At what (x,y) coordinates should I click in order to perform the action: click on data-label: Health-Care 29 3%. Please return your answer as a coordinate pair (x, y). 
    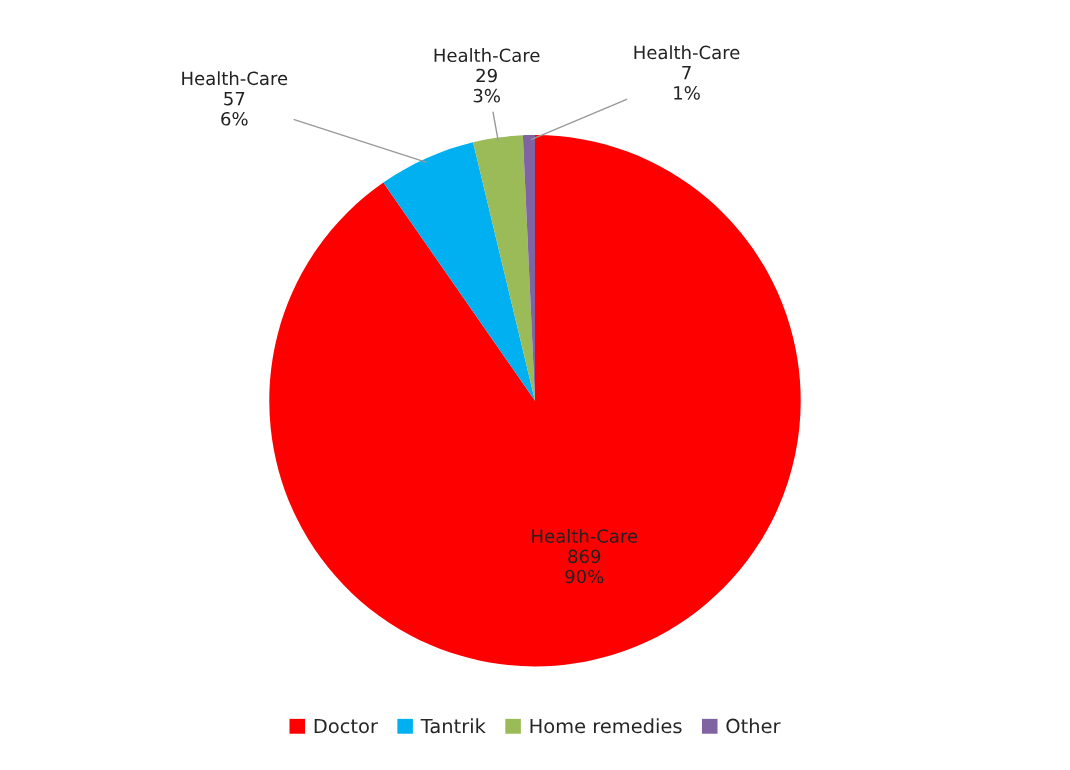
    Looking at the image, I should click on (487, 75).